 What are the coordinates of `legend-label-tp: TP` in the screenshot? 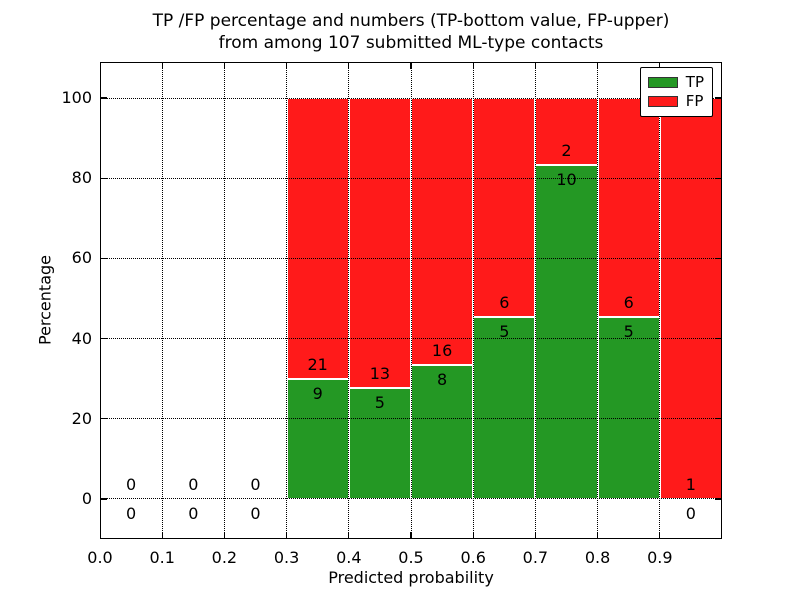 It's located at (694, 82).